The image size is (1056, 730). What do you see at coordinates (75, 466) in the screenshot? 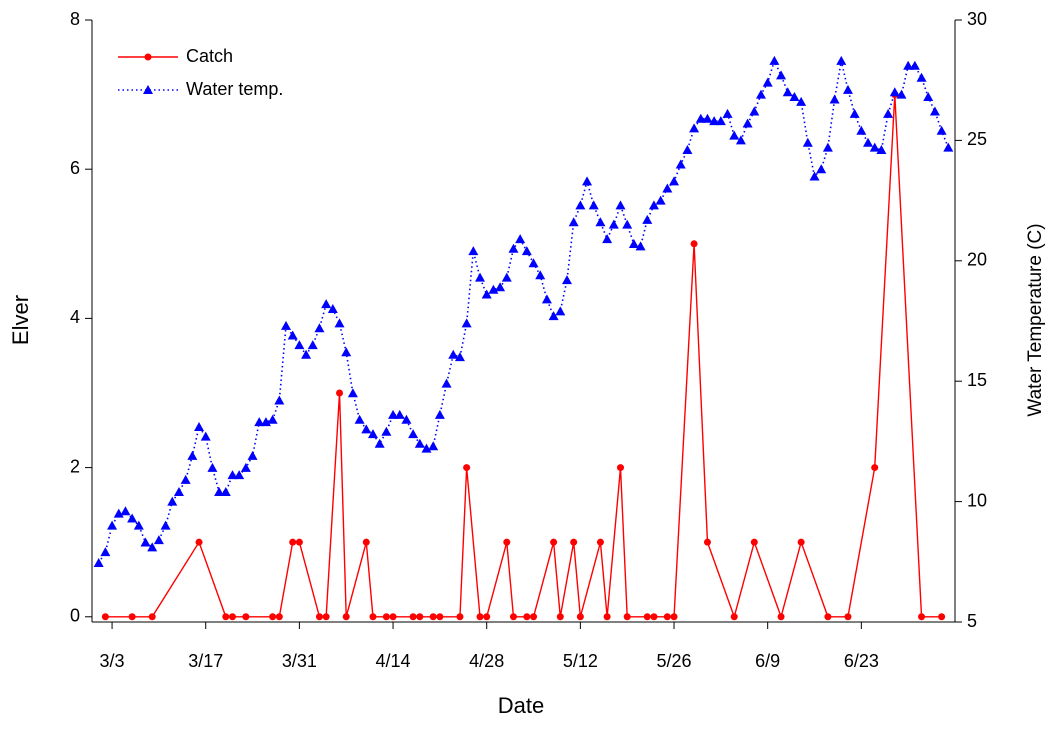
I see `y-tick-label: 2` at bounding box center [75, 466].